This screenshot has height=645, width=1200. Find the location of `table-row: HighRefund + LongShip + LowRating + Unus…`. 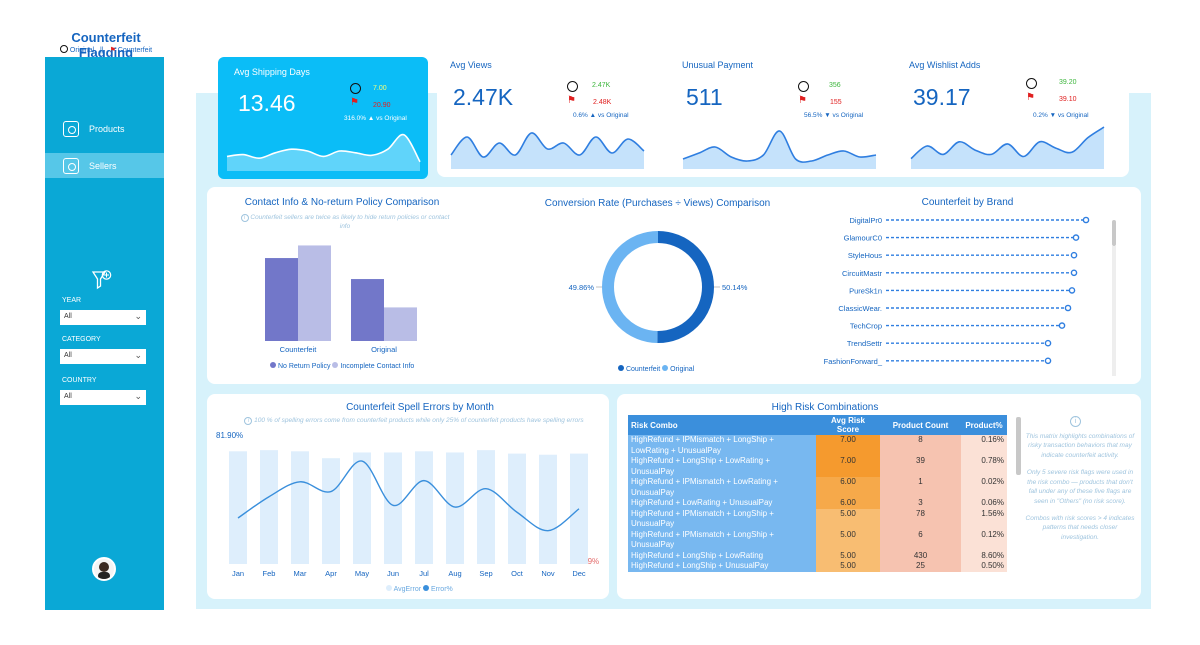

table-row: HighRefund + LongShip + LowRating + Unus… is located at coordinates (817, 466).